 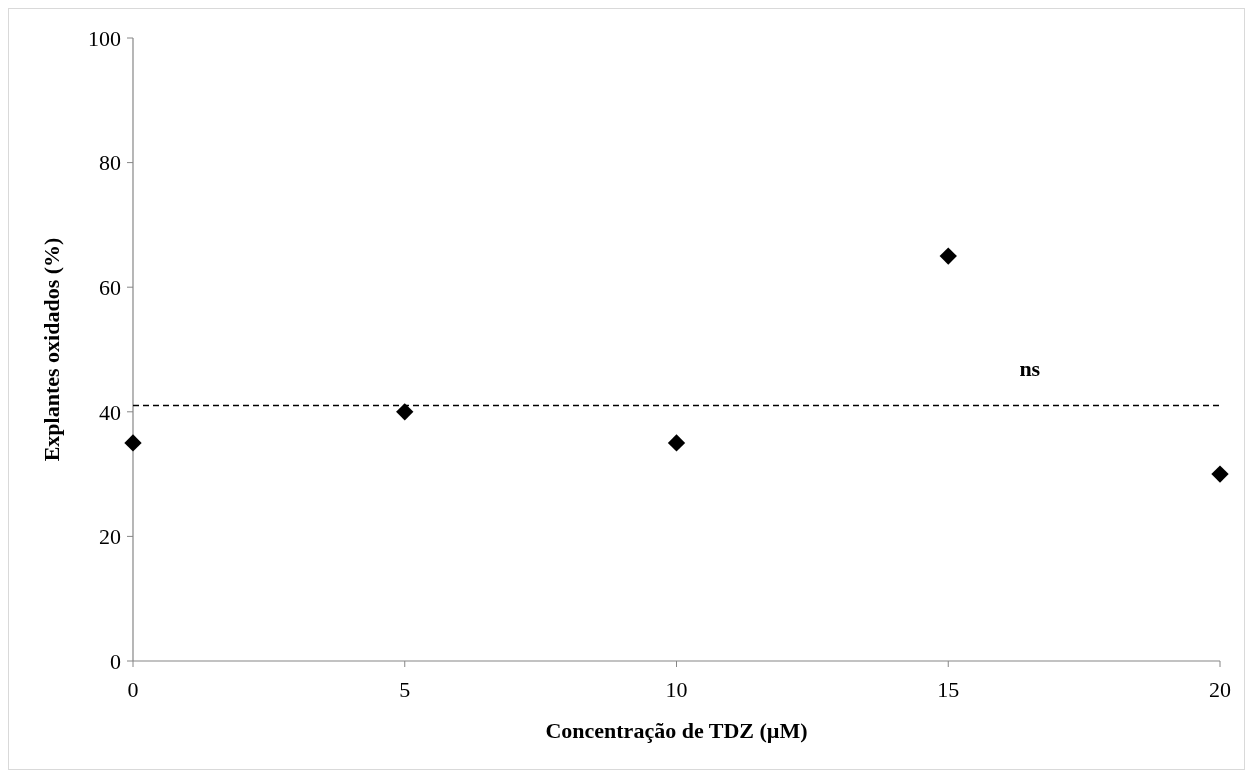 What do you see at coordinates (405, 689) in the screenshot?
I see `x-tick-label: 5` at bounding box center [405, 689].